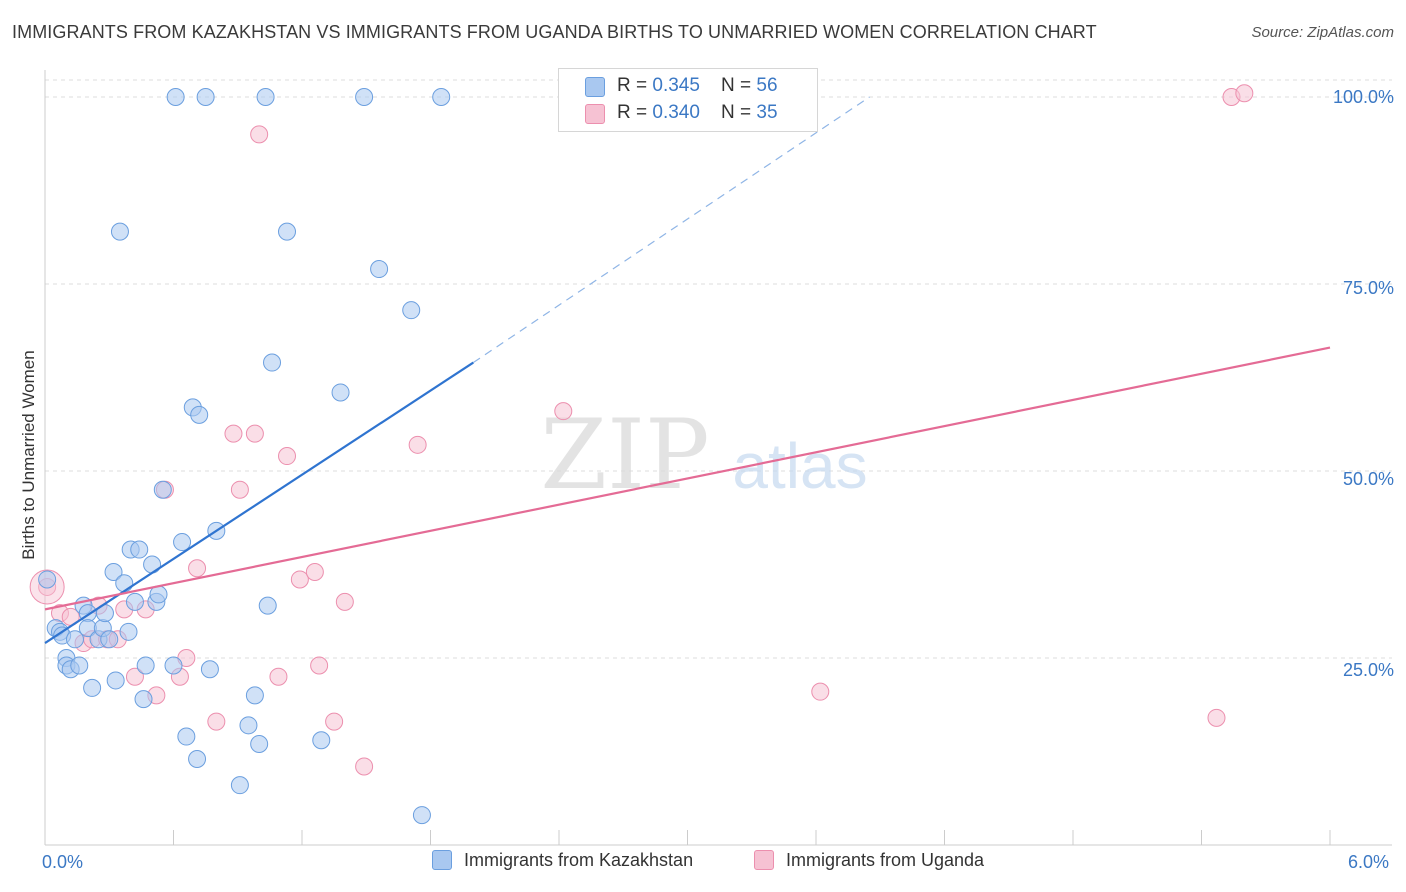 The width and height of the screenshot is (1406, 892). I want to click on correlation-legend: R = 0.345 N = 56 R = 0.340 N = 35, so click(688, 100).